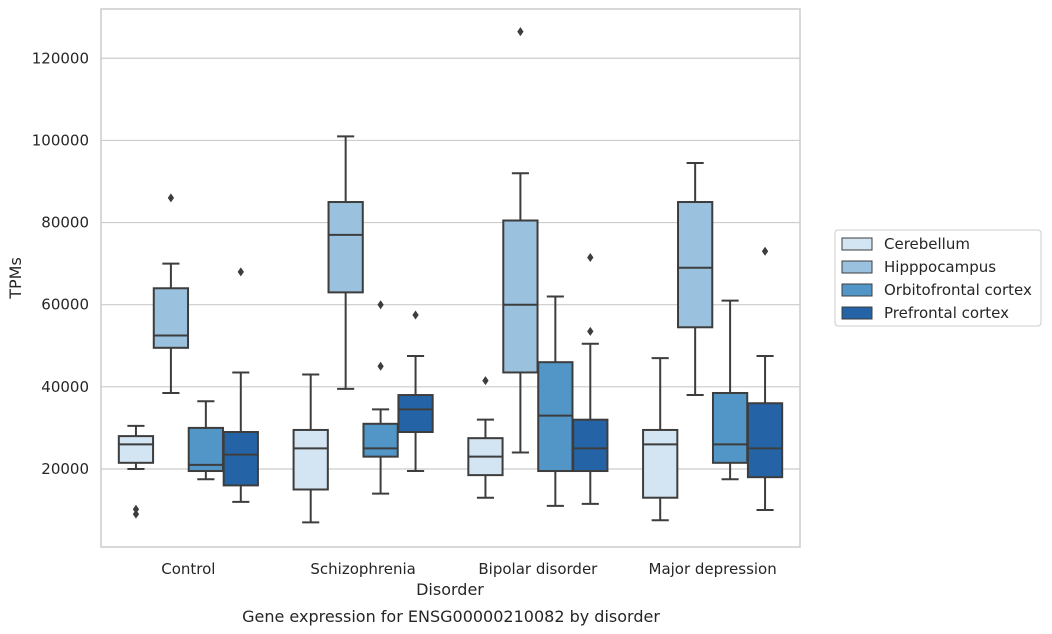 This screenshot has height=634, width=1052. I want to click on x-tick-label-schizophrenia: Schizophrenia, so click(362, 569).